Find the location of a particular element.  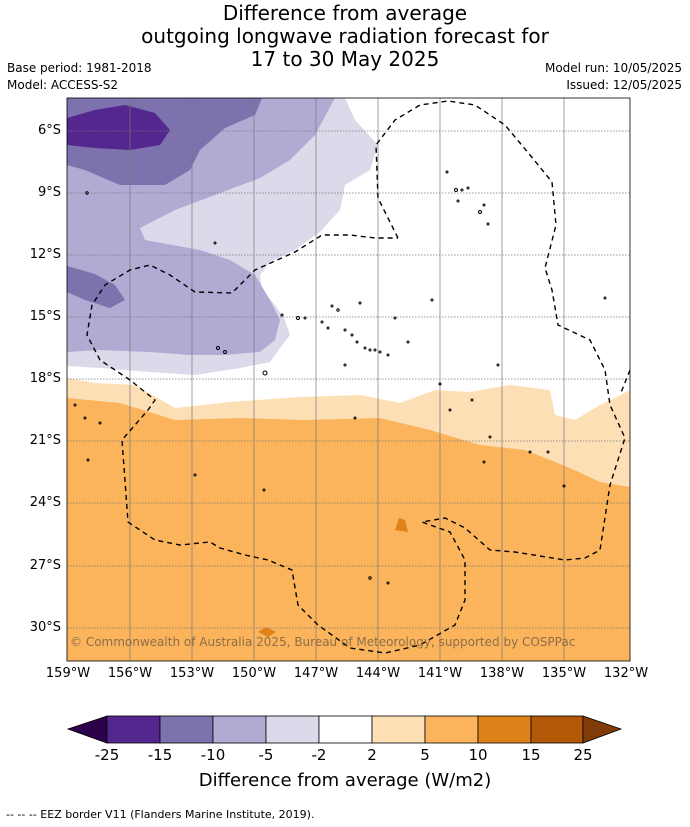

lat-label-6s: 6°S is located at coordinates (49, 130).